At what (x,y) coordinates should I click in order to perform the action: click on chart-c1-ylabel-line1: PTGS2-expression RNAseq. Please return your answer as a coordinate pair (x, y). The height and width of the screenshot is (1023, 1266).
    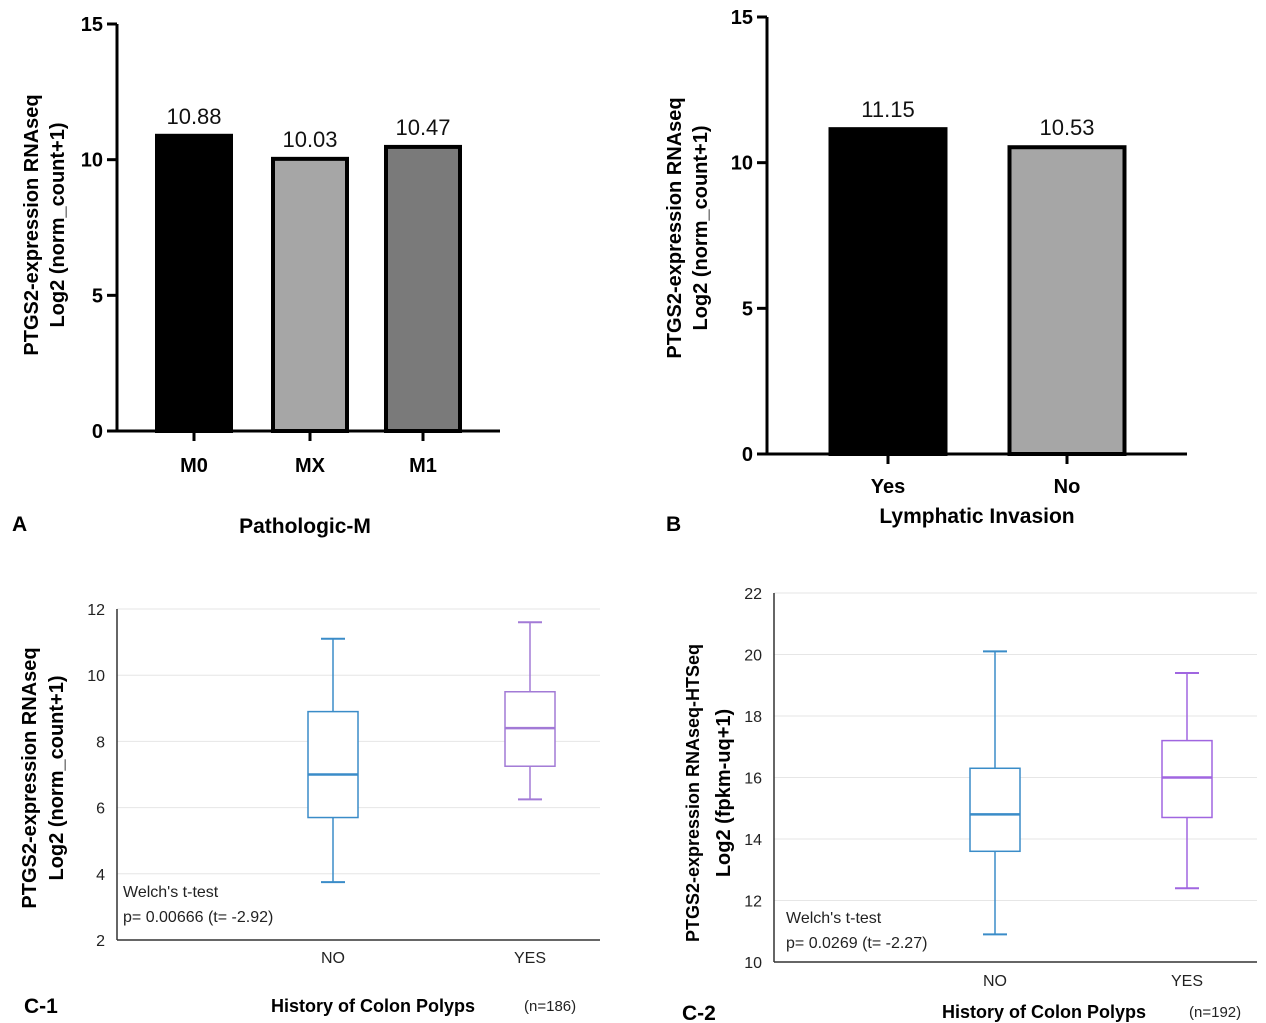
    Looking at the image, I should click on (30, 777).